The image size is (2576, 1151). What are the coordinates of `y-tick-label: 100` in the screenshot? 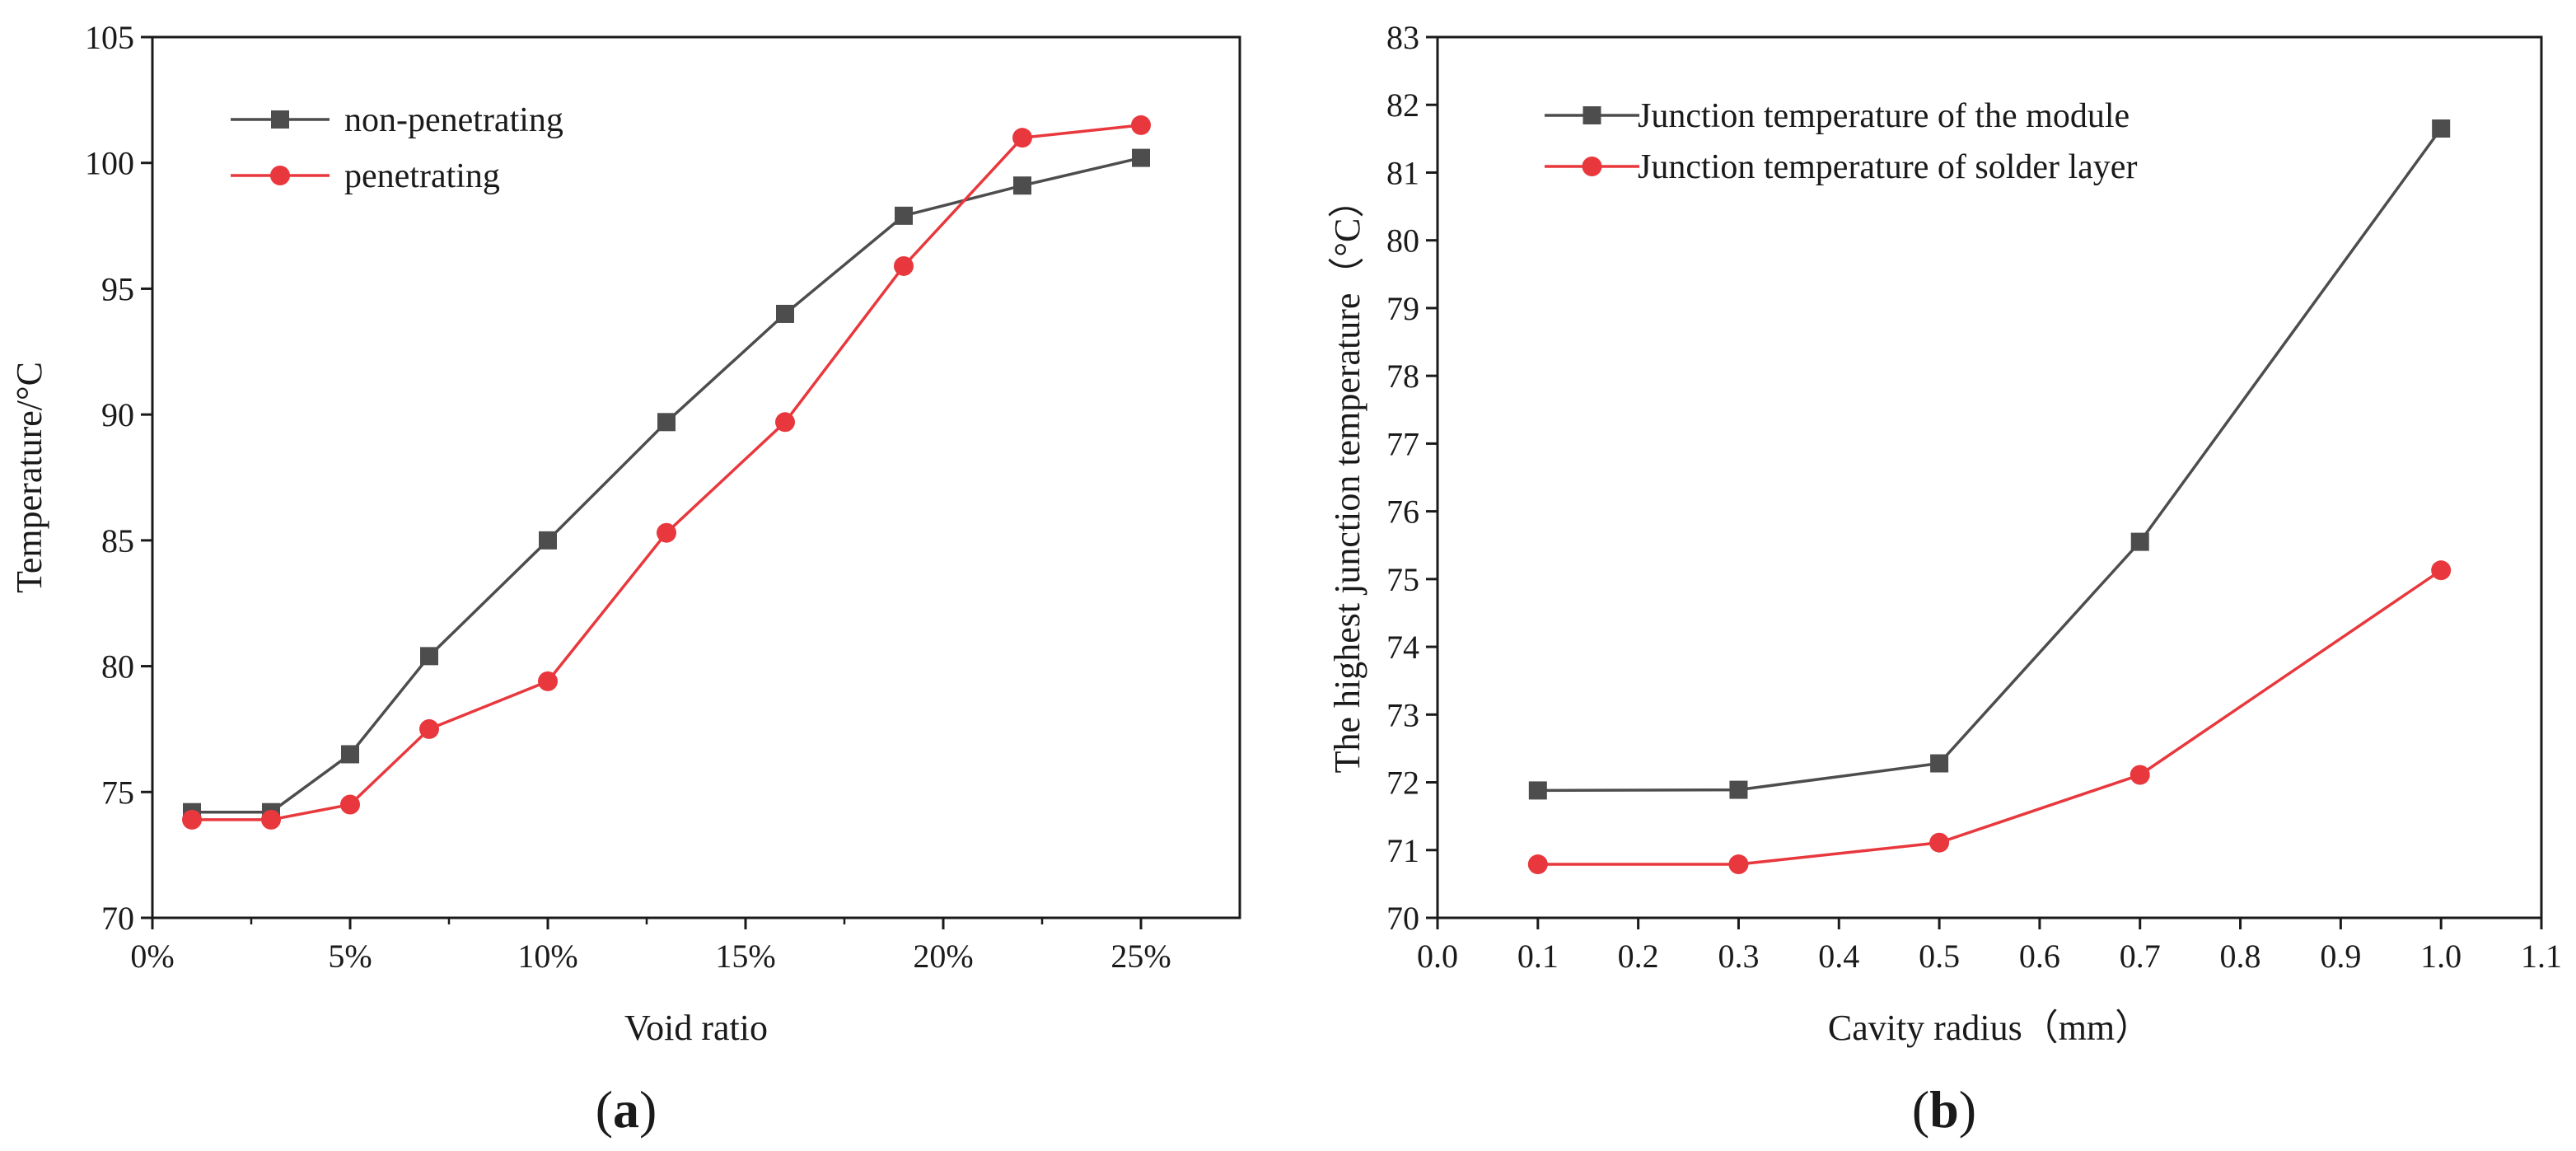 It's located at (109, 163).